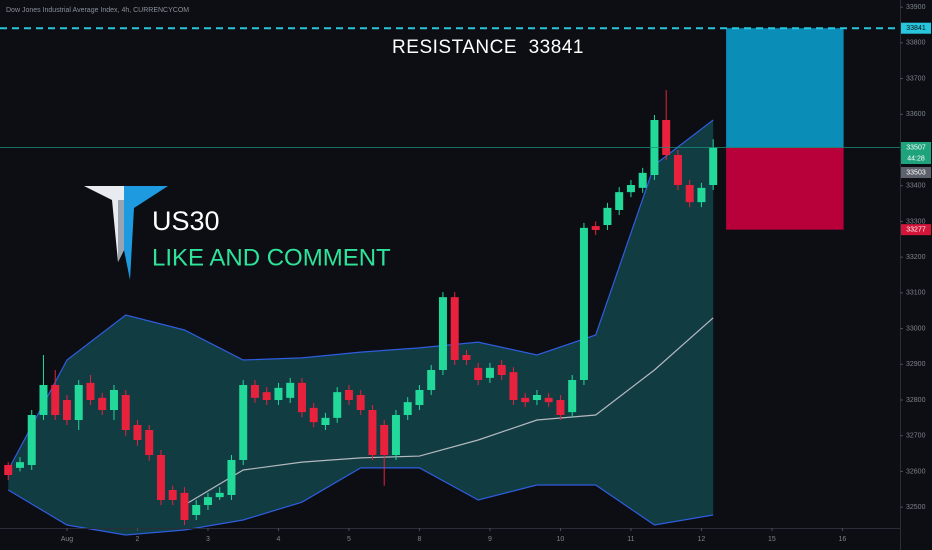  I want to click on y-tick-label: 33300, so click(916, 221).